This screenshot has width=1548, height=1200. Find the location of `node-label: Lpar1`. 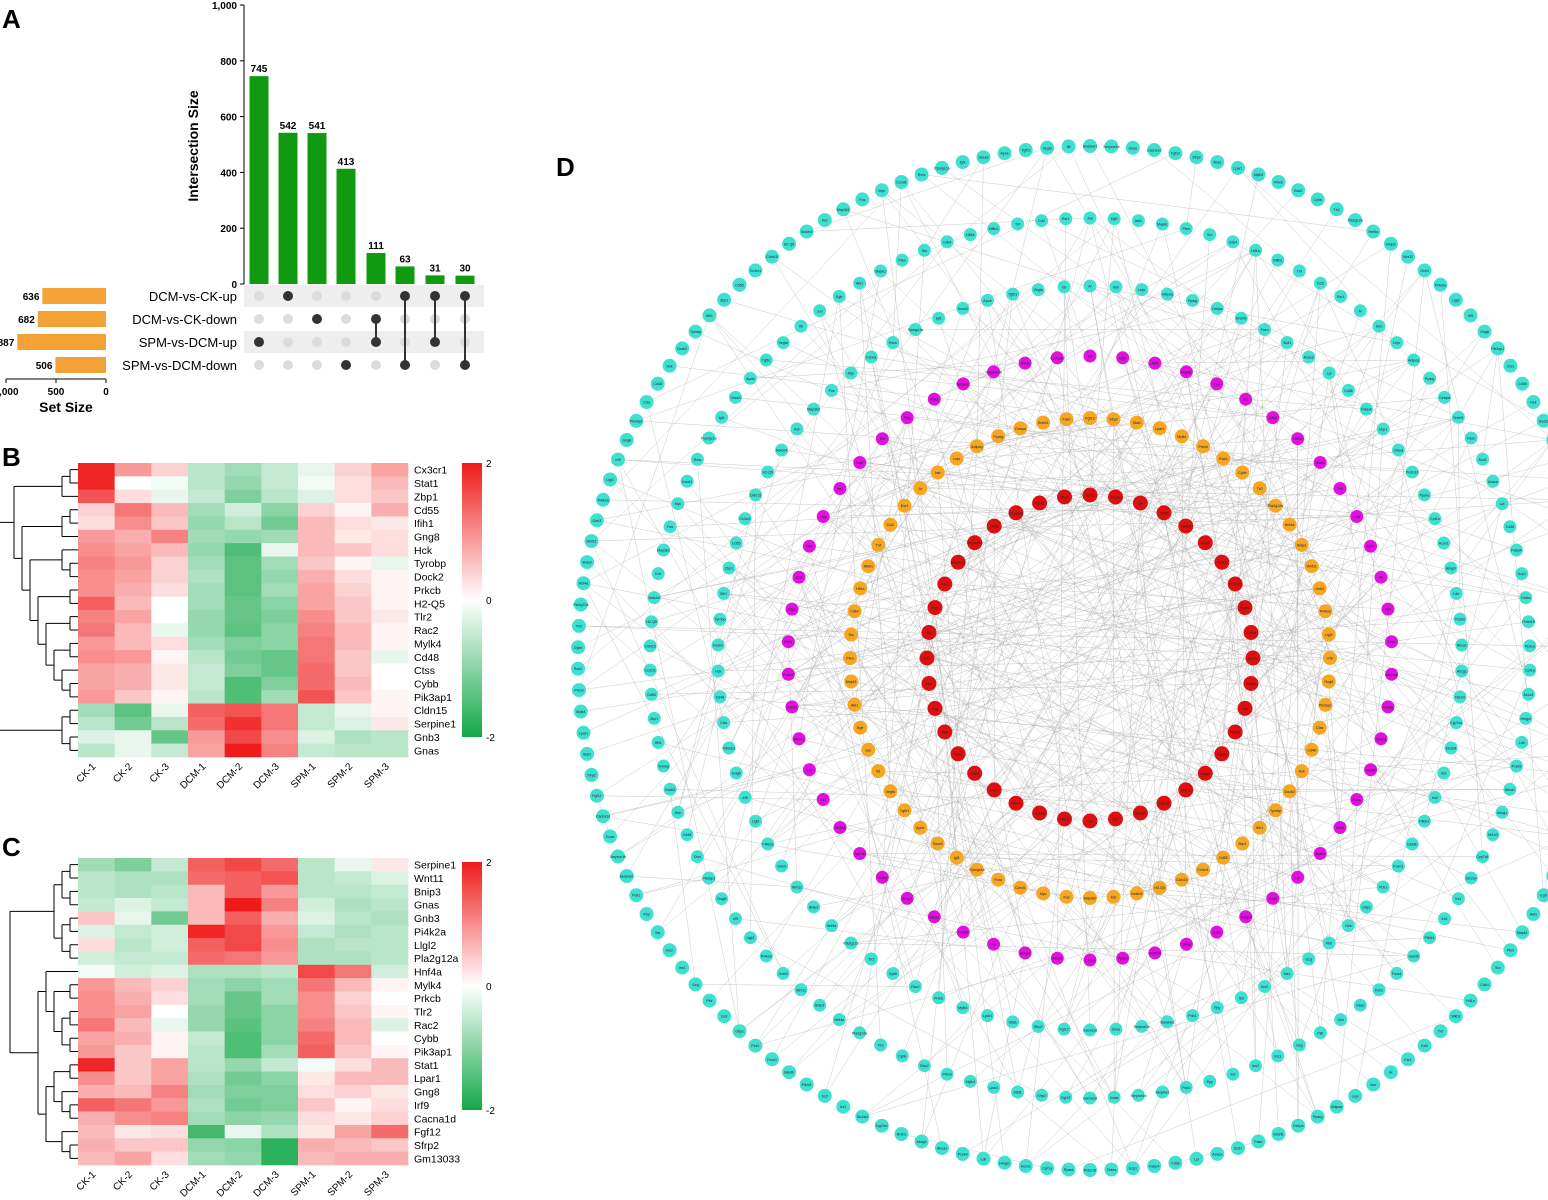

node-label: Lpar1 is located at coordinates (583, 733).